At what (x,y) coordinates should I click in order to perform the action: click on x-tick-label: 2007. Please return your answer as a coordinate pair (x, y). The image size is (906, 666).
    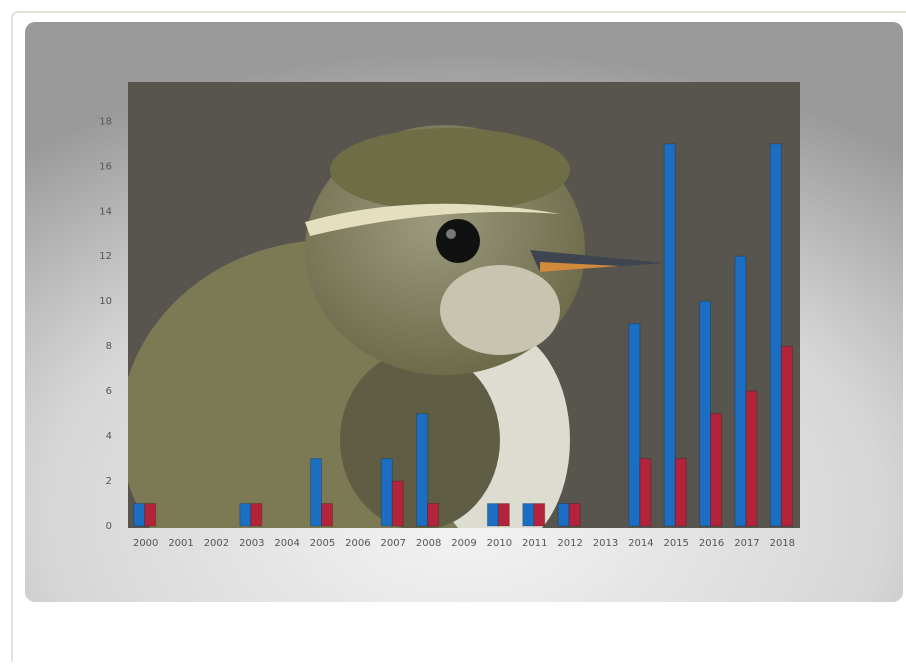
    Looking at the image, I should click on (393, 543).